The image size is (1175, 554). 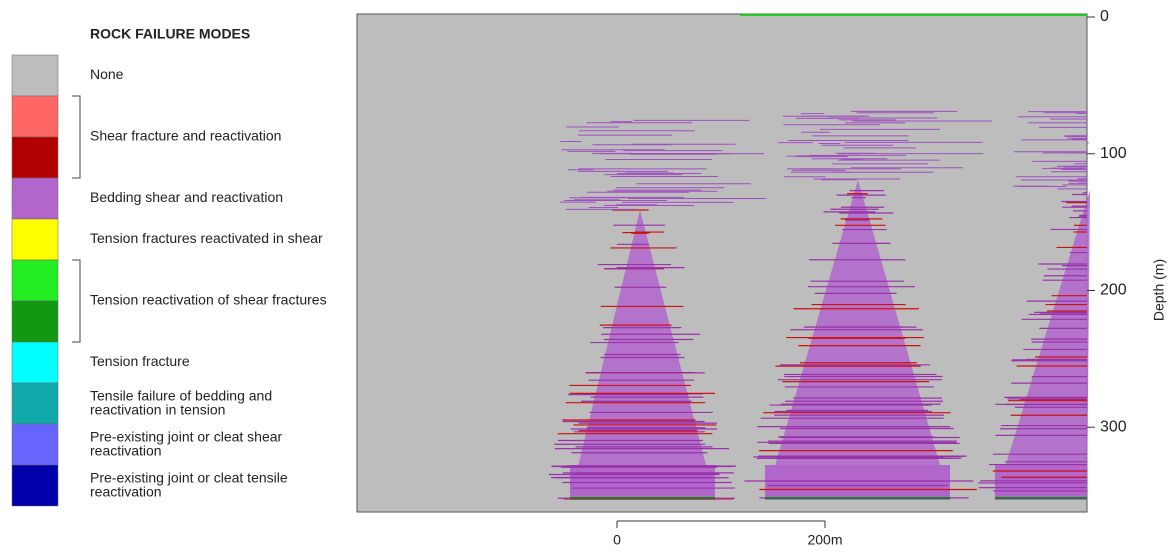 What do you see at coordinates (1159, 290) in the screenshot?
I see `y-axis-label: Depth (m)` at bounding box center [1159, 290].